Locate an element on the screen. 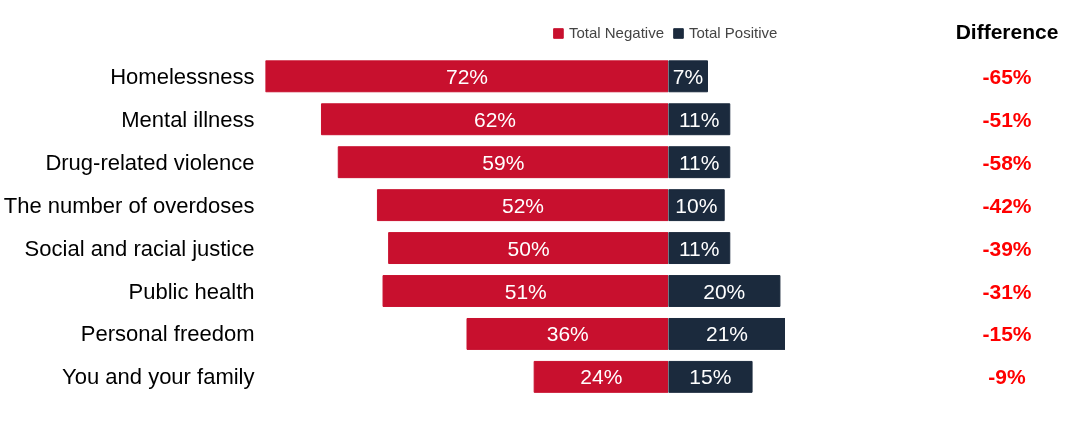 The image size is (1071, 430). data-label: 52% is located at coordinates (522, 205).